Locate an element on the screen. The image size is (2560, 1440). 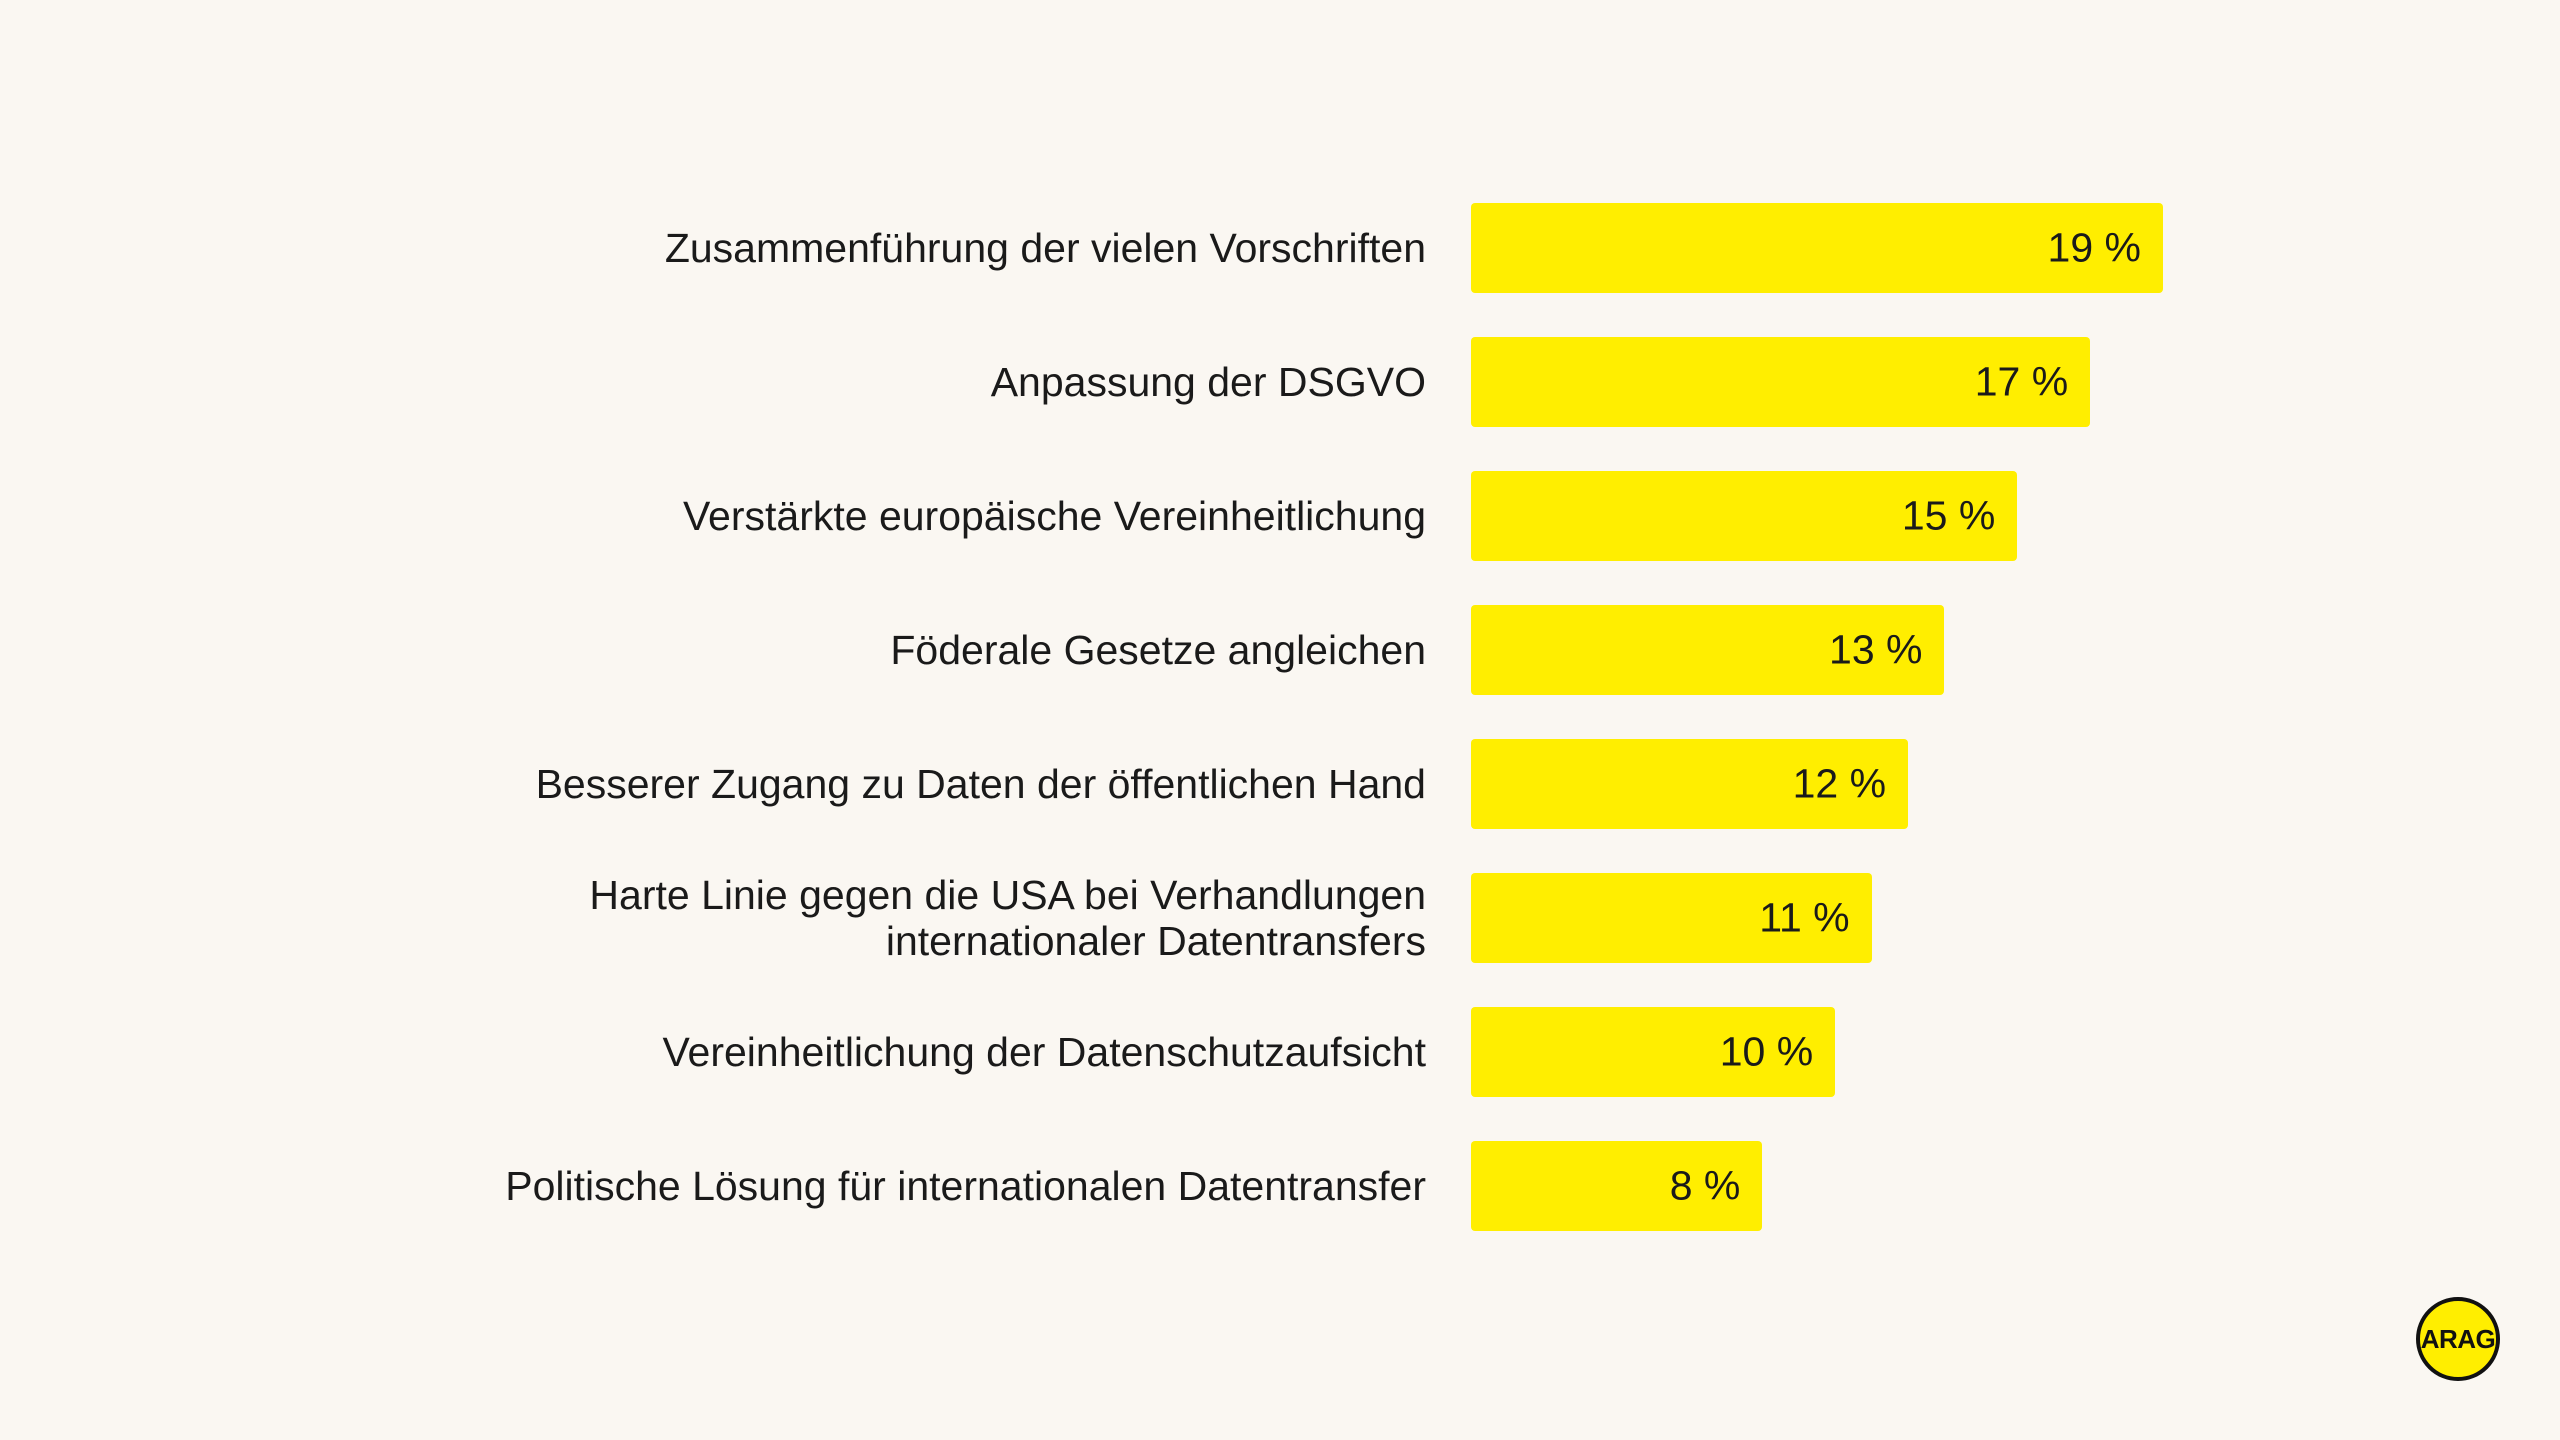
category-label-line: Zusammenführung der vielen Vorschriften is located at coordinates (1045, 248).